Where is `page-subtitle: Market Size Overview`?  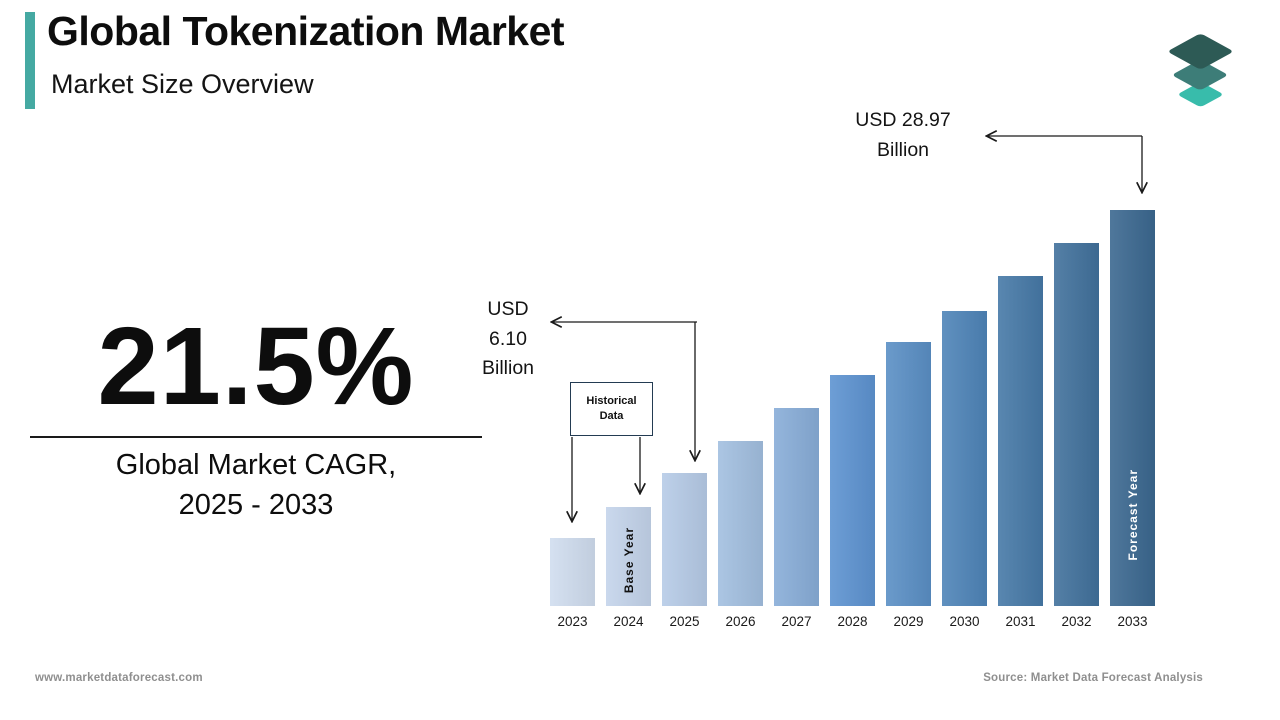 page-subtitle: Market Size Overview is located at coordinates (182, 84).